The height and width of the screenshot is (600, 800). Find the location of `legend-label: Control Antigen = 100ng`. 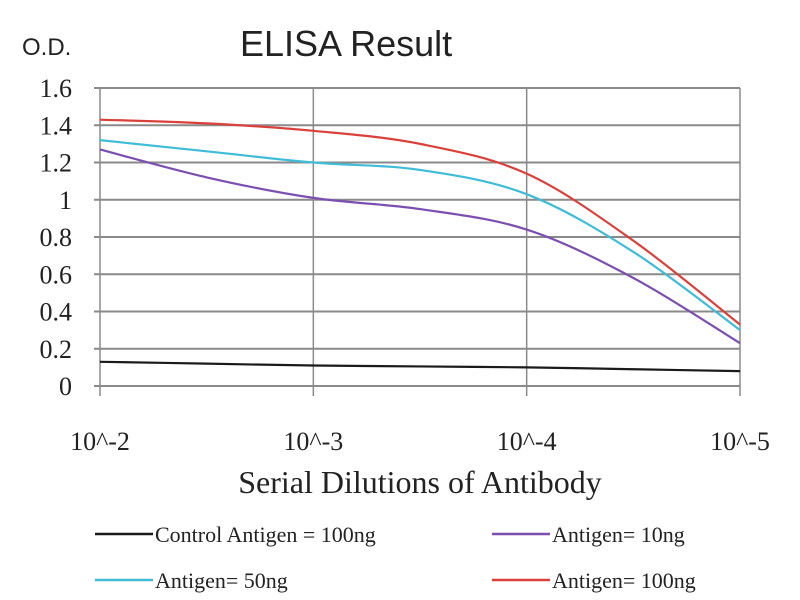

legend-label: Control Antigen = 100ng is located at coordinates (265, 534).